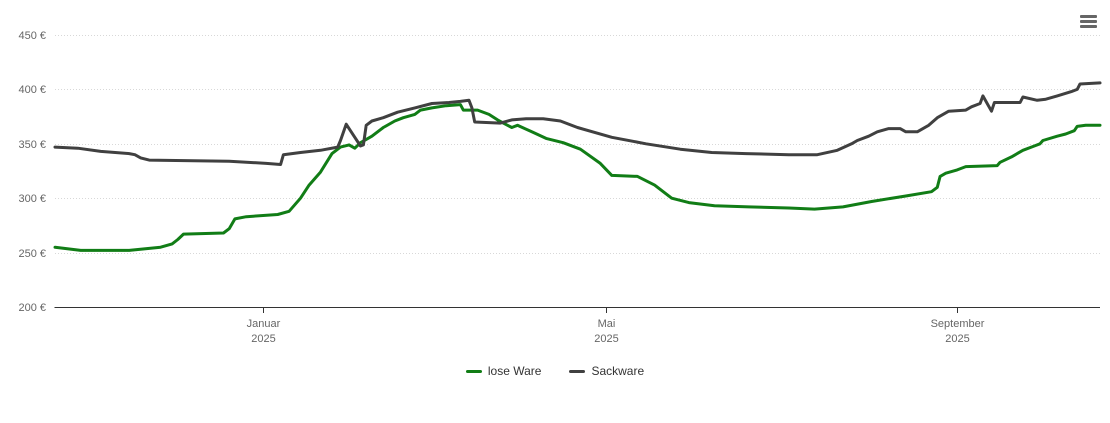  I want to click on chart-legend: lose Ware Sackware, so click(555, 371).